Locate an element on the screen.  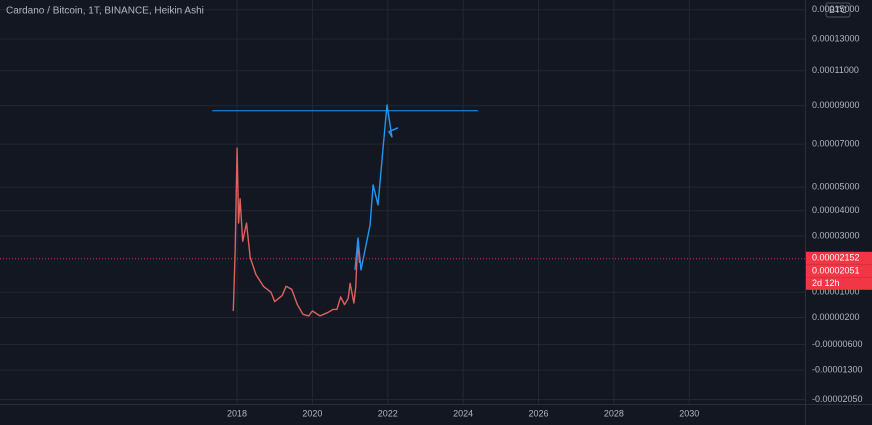
x-tick-label: 2026 is located at coordinates (539, 413).